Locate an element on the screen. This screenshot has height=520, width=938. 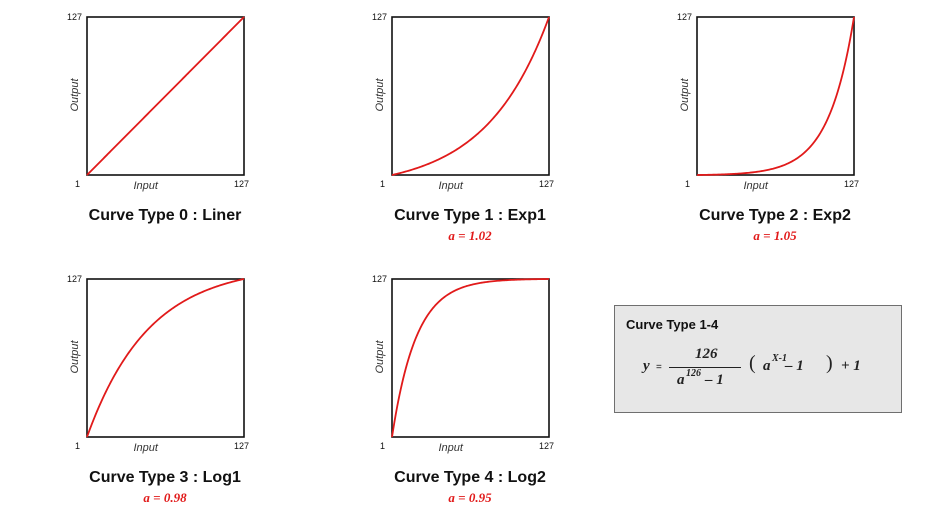
chart-title: Curve Type 4 : Log2 is located at coordinates (470, 477).